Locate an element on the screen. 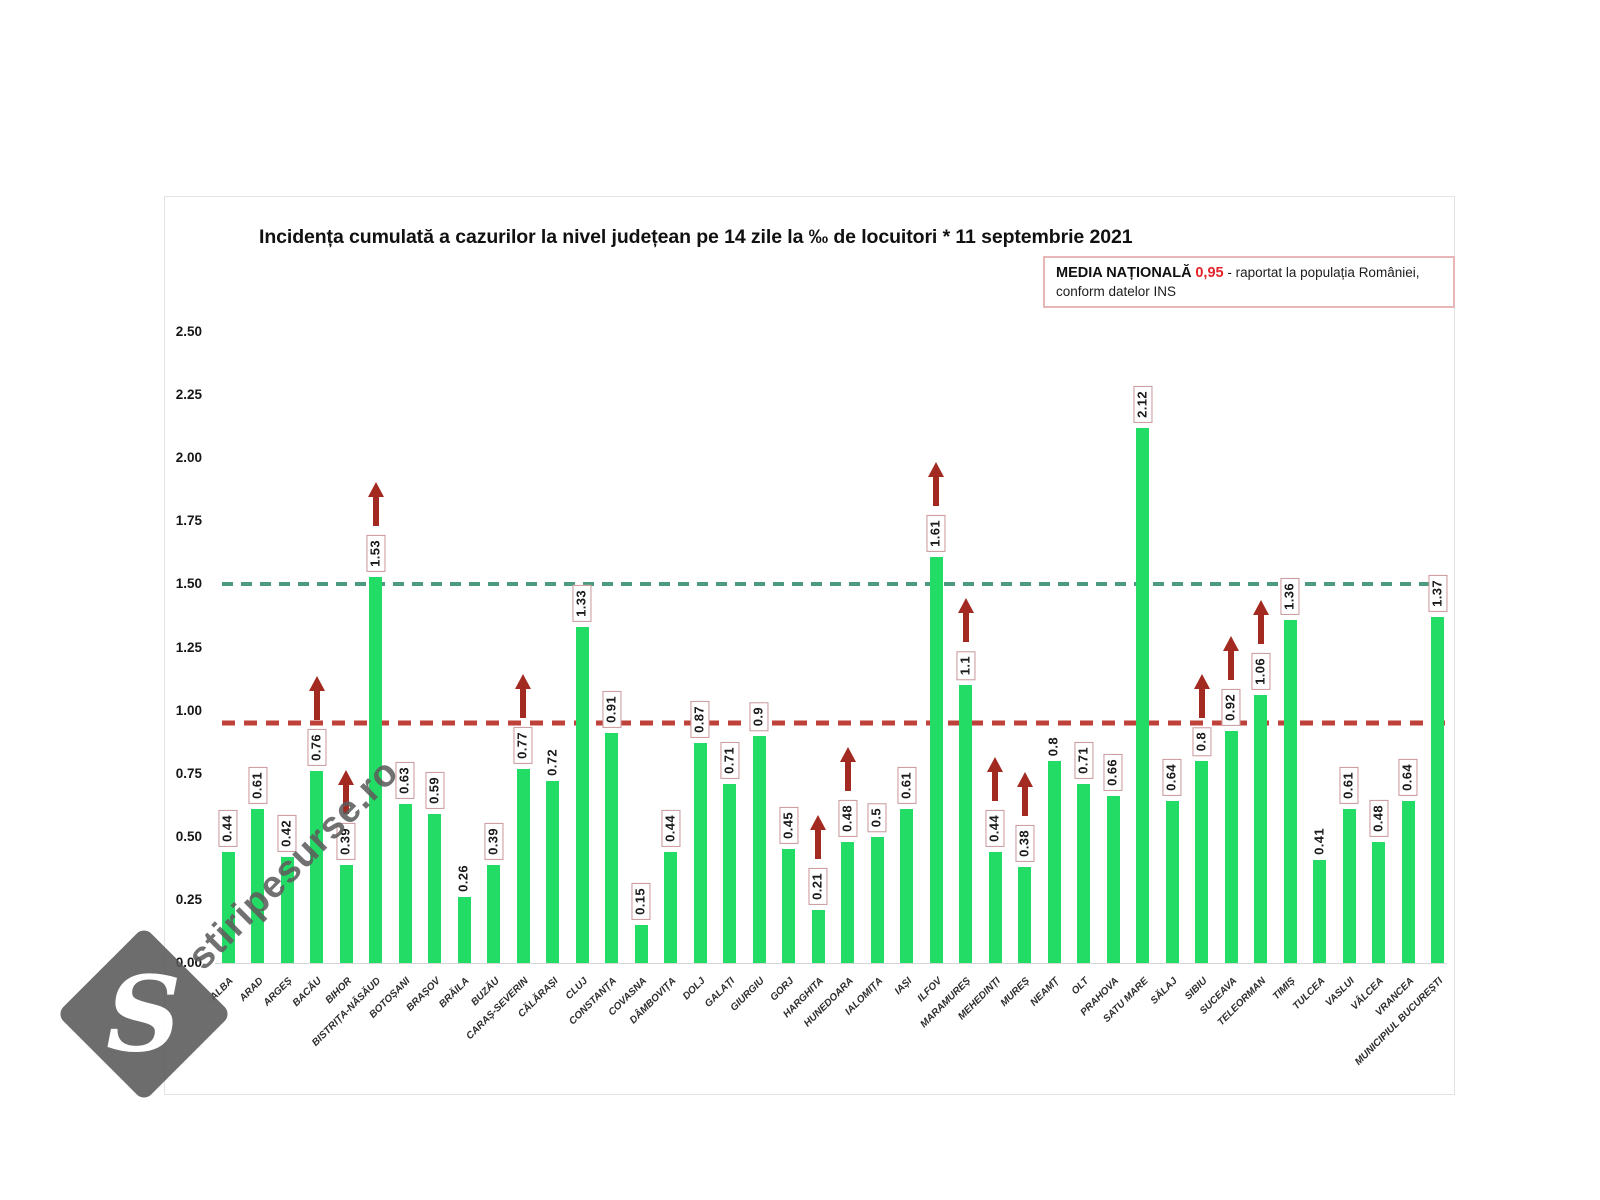 The width and height of the screenshot is (1600, 1200). bar-value-label: 0.59 is located at coordinates (434, 790).